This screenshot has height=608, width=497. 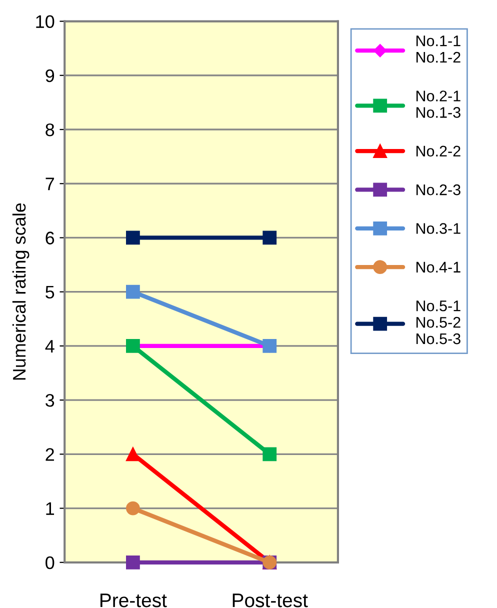 I want to click on y-tick-label: 8, so click(x=50, y=129).